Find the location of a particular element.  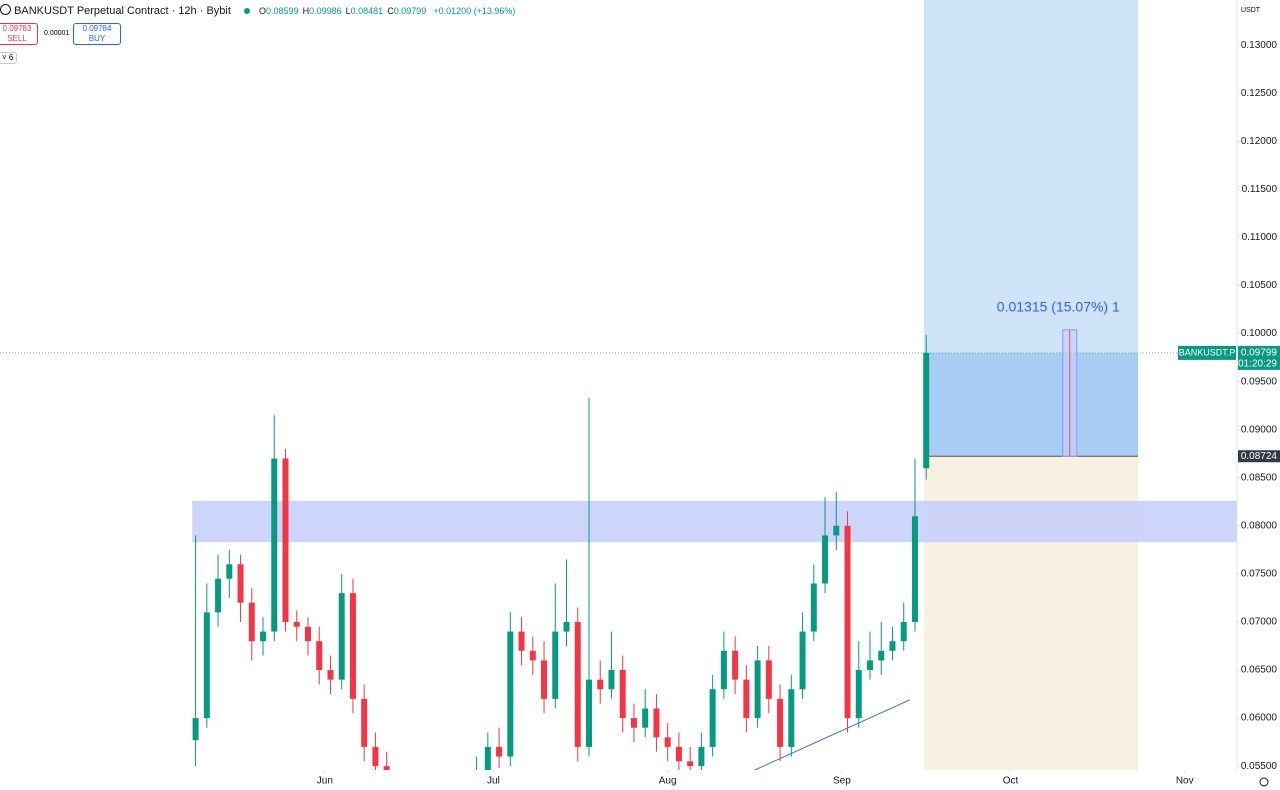

countdown: 01:20:29 is located at coordinates (1257, 364).